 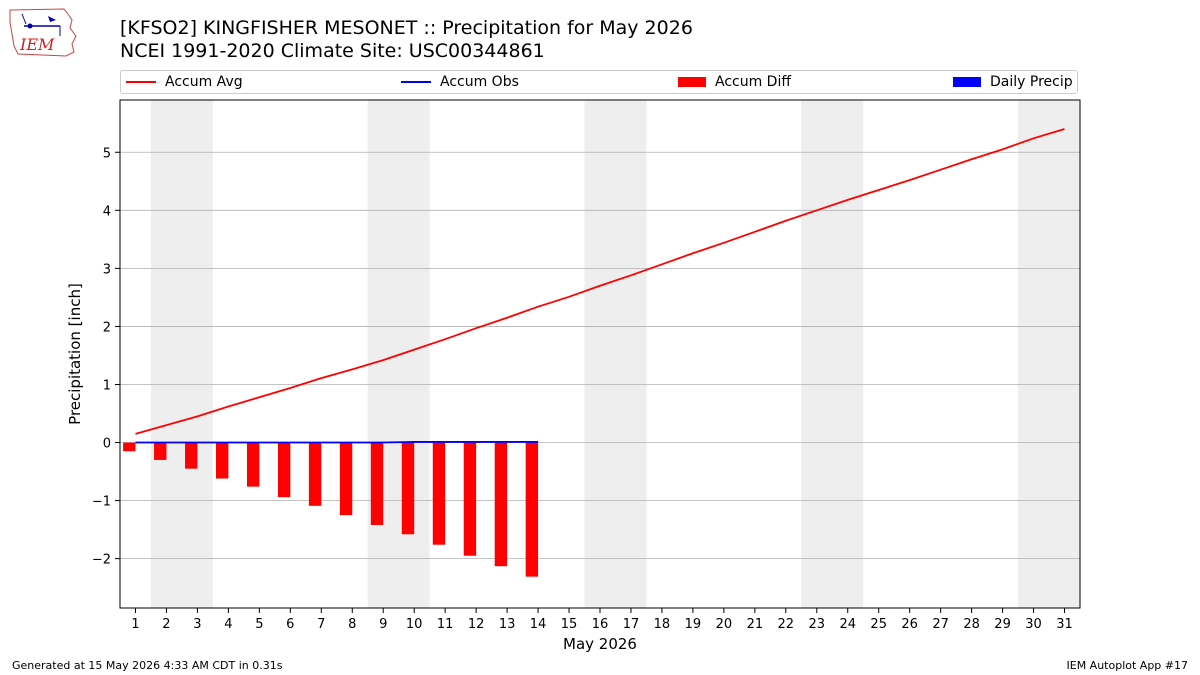 I want to click on x-tick-label-15: 15, so click(x=569, y=624).